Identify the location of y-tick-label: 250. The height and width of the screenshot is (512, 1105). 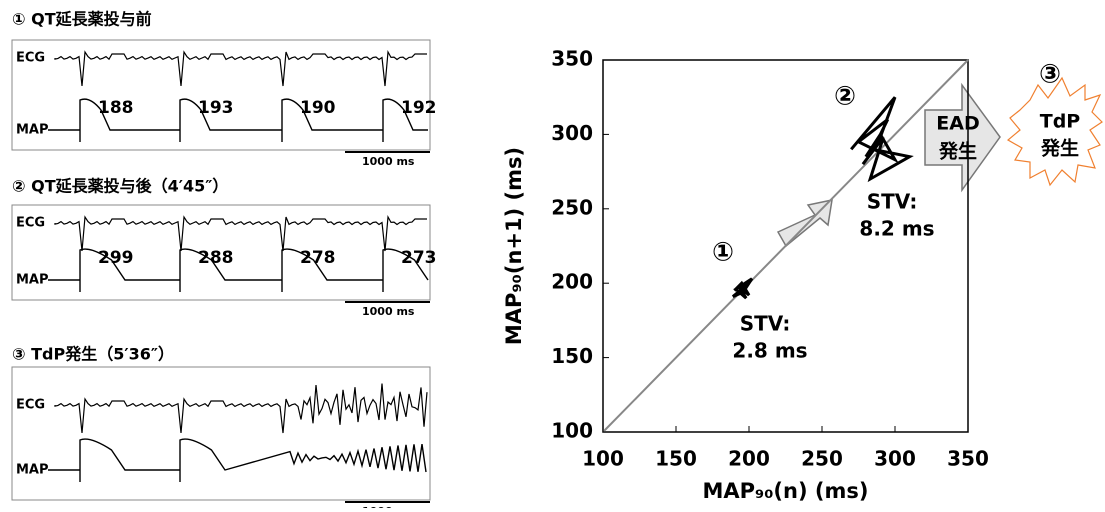
(572, 207).